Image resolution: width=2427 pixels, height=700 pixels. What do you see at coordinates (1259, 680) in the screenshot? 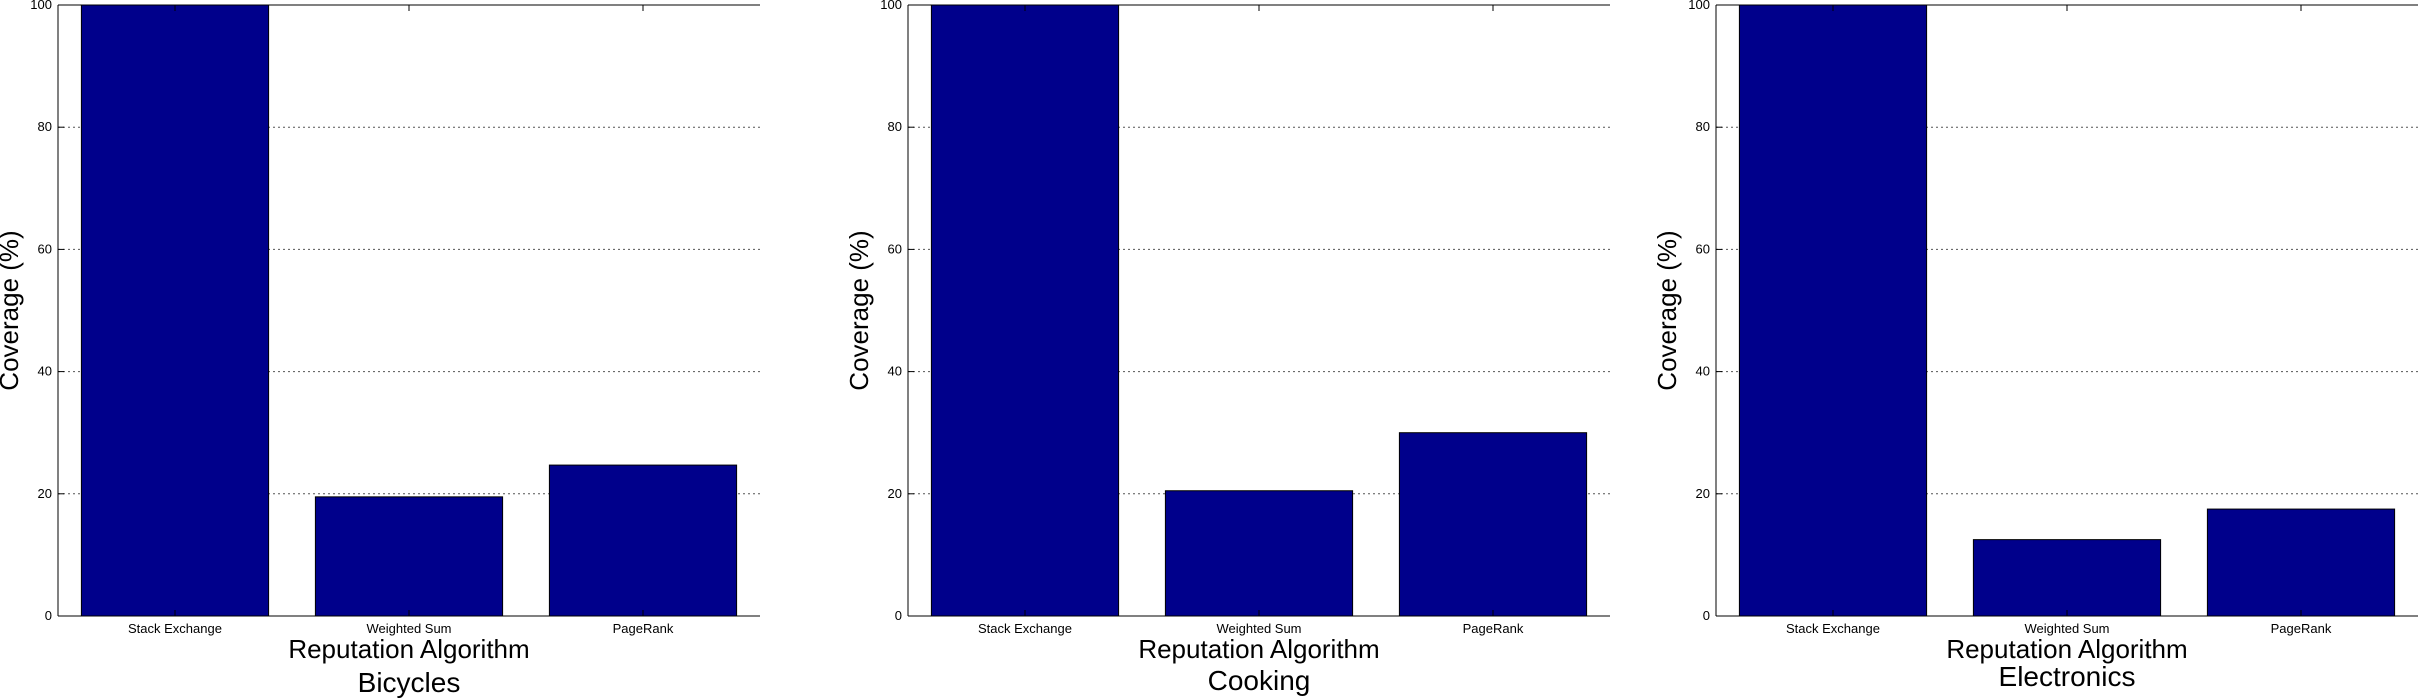
I see `chart-title: Cooking` at bounding box center [1259, 680].